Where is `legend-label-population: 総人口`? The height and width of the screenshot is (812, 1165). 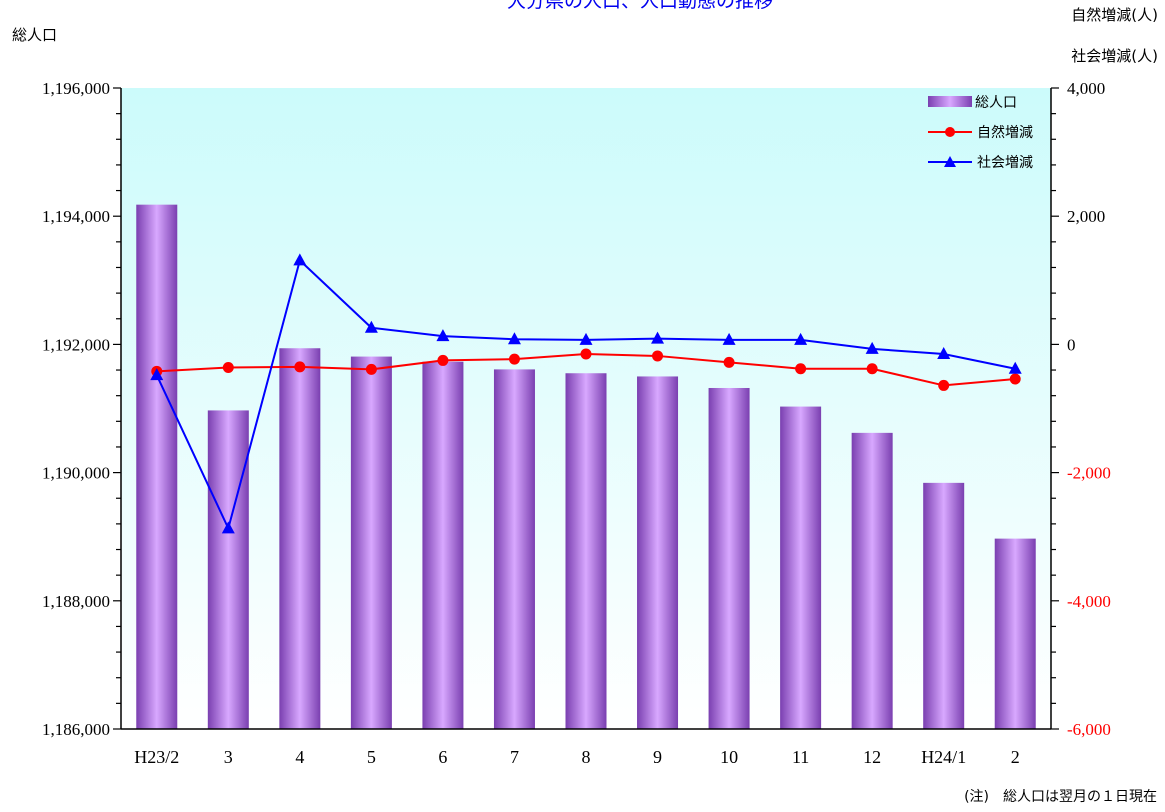 legend-label-population: 総人口 is located at coordinates (996, 103).